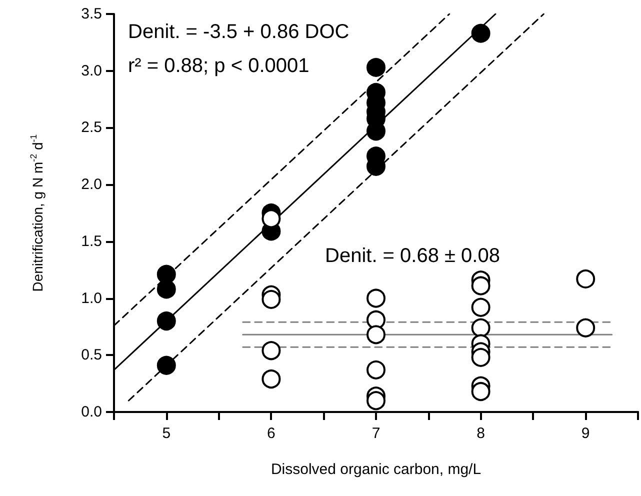 This screenshot has height=496, width=641. I want to click on y-tick-label: 1.5, so click(91, 241).